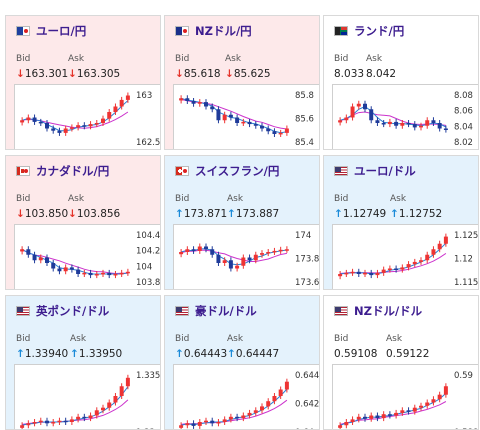 This screenshot has height=430, width=480. Describe the element at coordinates (388, 311) in the screenshot. I see `pair-name: NZドル/ドル` at that location.